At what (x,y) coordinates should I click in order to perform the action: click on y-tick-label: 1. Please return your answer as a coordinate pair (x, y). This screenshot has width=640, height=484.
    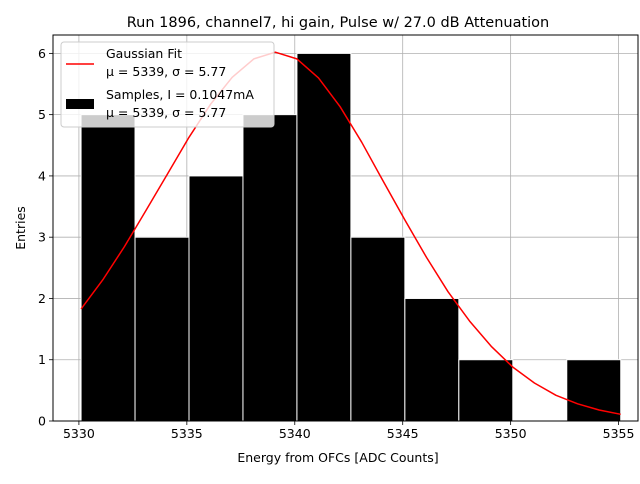
    Looking at the image, I should click on (42, 359).